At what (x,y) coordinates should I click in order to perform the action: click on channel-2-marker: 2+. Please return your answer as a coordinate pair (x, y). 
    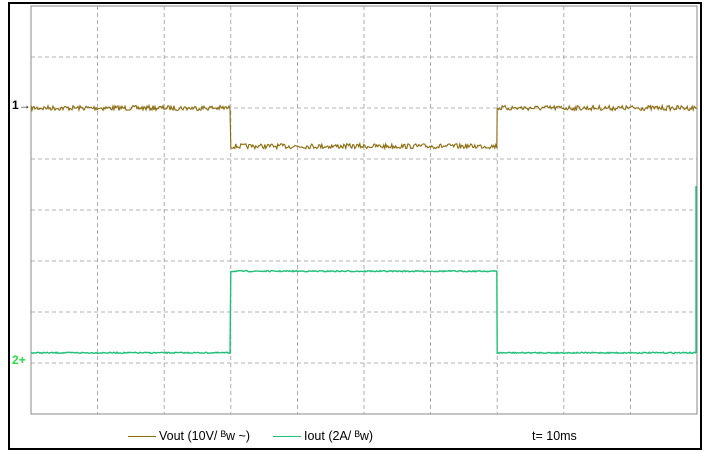
    Looking at the image, I should click on (19, 360).